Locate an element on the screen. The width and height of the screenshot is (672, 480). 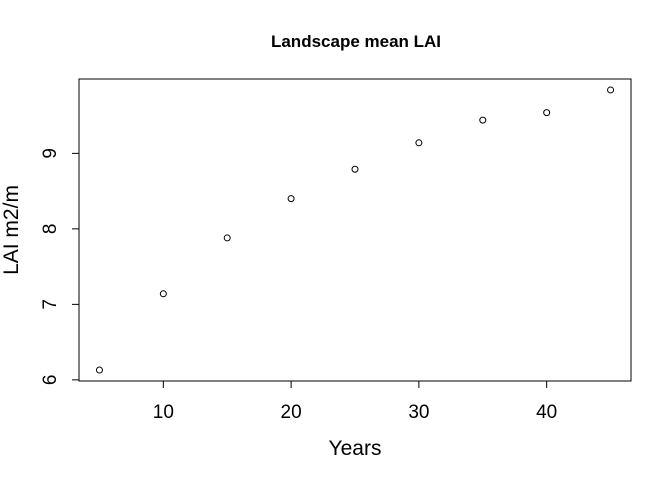
y-tick-label: 6 is located at coordinates (50, 380).